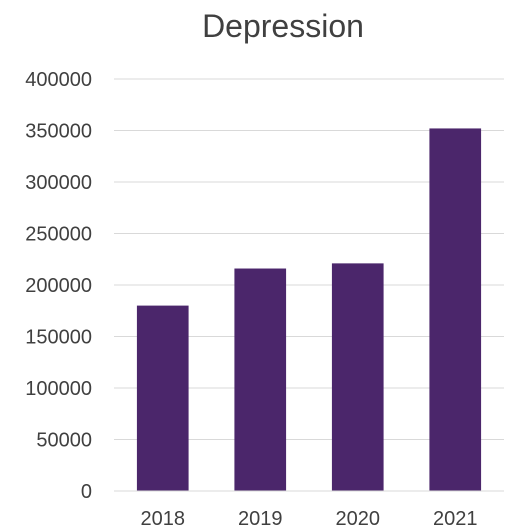 Image resolution: width=521 pixels, height=531 pixels. What do you see at coordinates (260, 379) in the screenshot?
I see `bar-2019` at bounding box center [260, 379].